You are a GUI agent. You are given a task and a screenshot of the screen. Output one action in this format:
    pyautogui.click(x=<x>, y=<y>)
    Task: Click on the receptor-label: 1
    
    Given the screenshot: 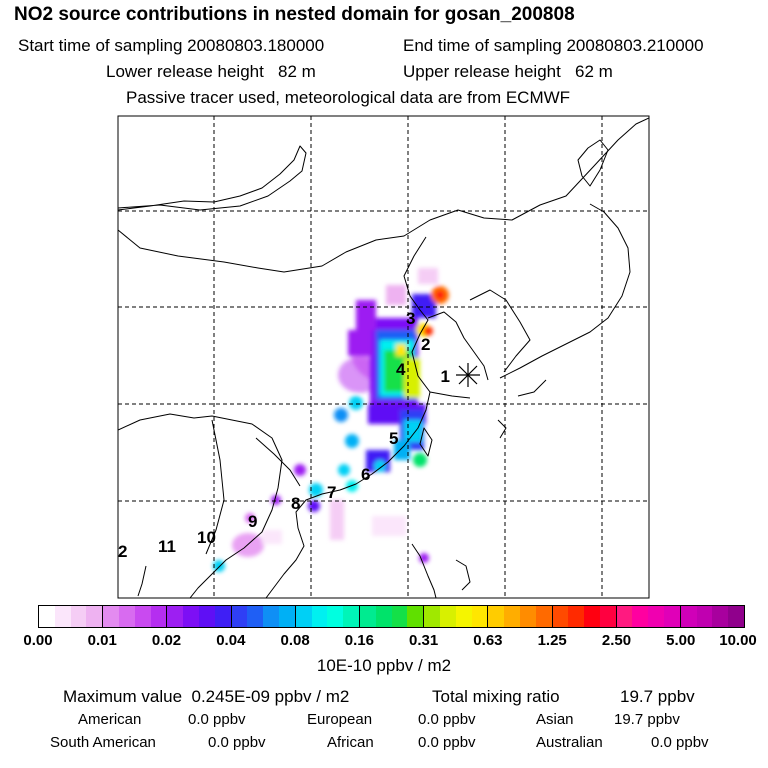 What is the action you would take?
    pyautogui.click(x=445, y=376)
    